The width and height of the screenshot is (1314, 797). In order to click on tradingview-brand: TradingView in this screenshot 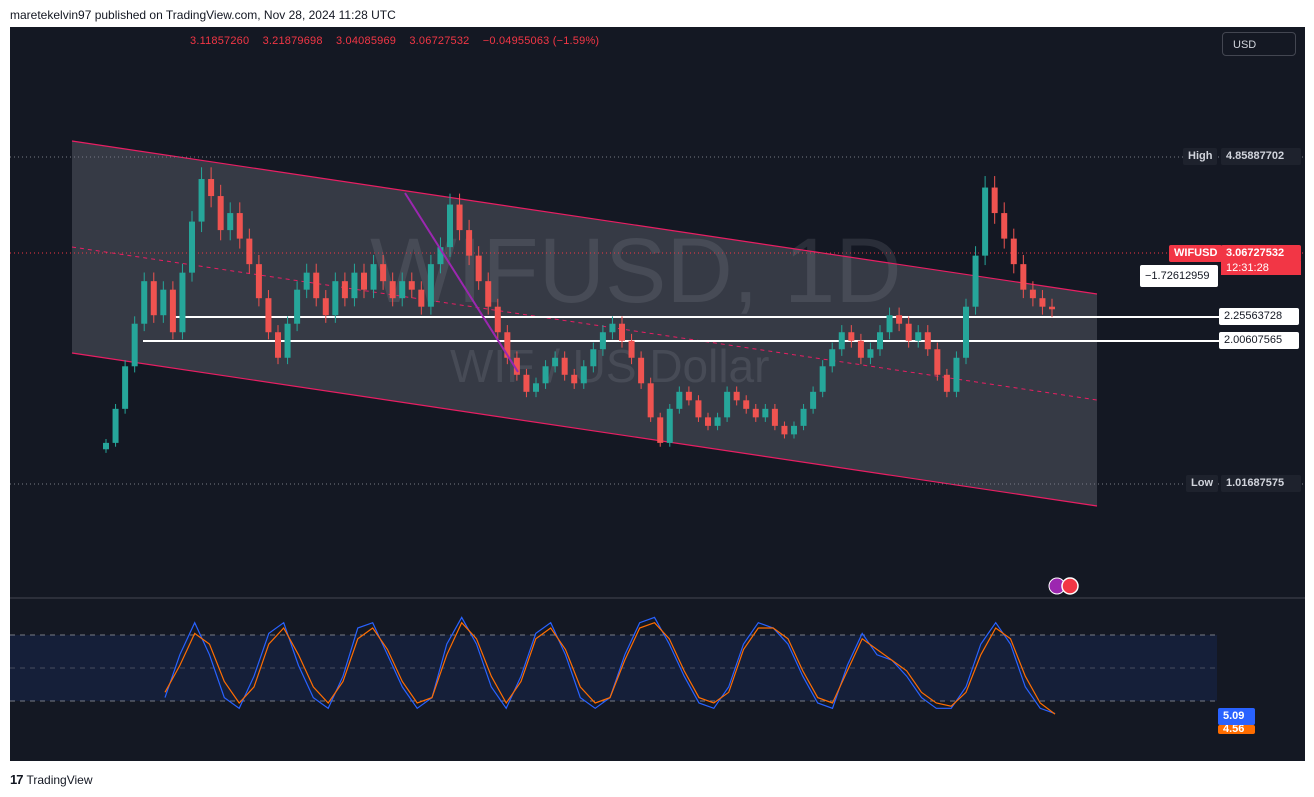, I will do `click(59, 779)`.